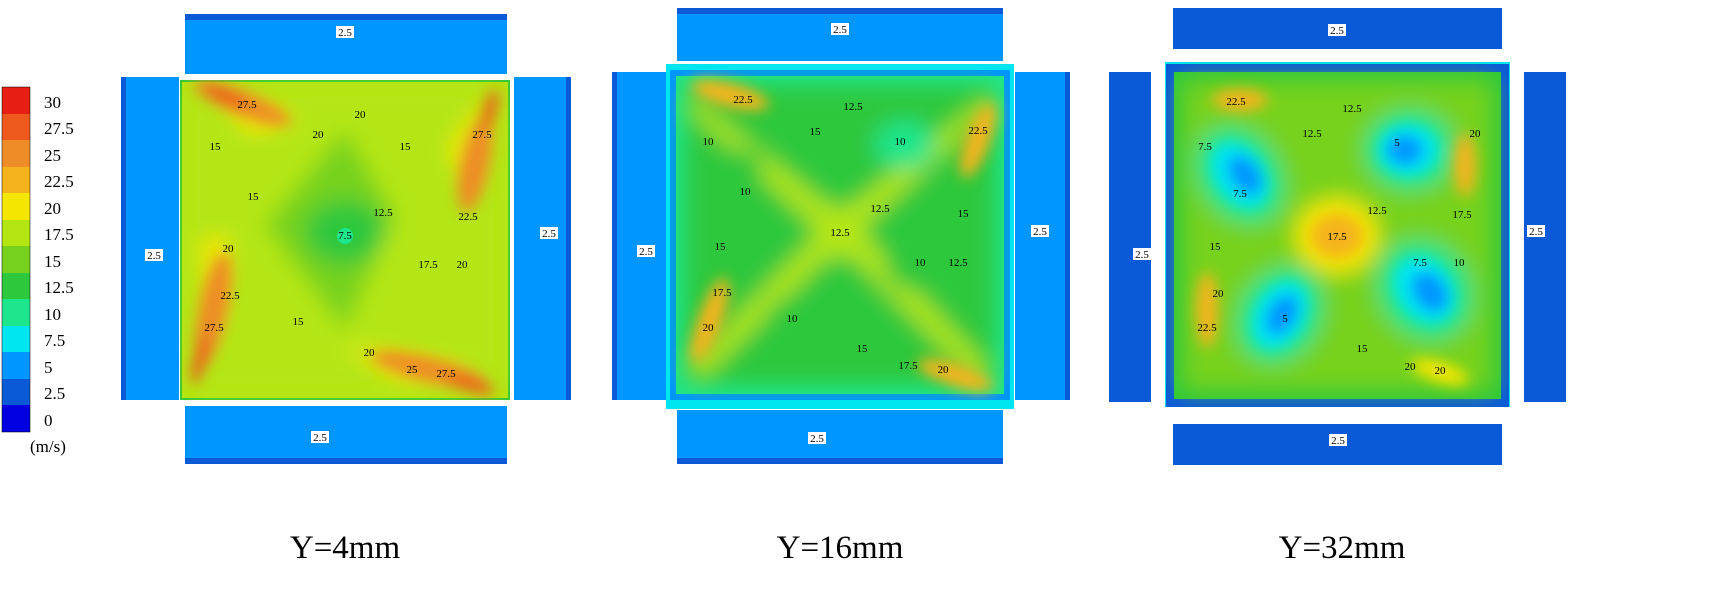  I want to click on panel-title: Y=4mm, so click(345, 548).